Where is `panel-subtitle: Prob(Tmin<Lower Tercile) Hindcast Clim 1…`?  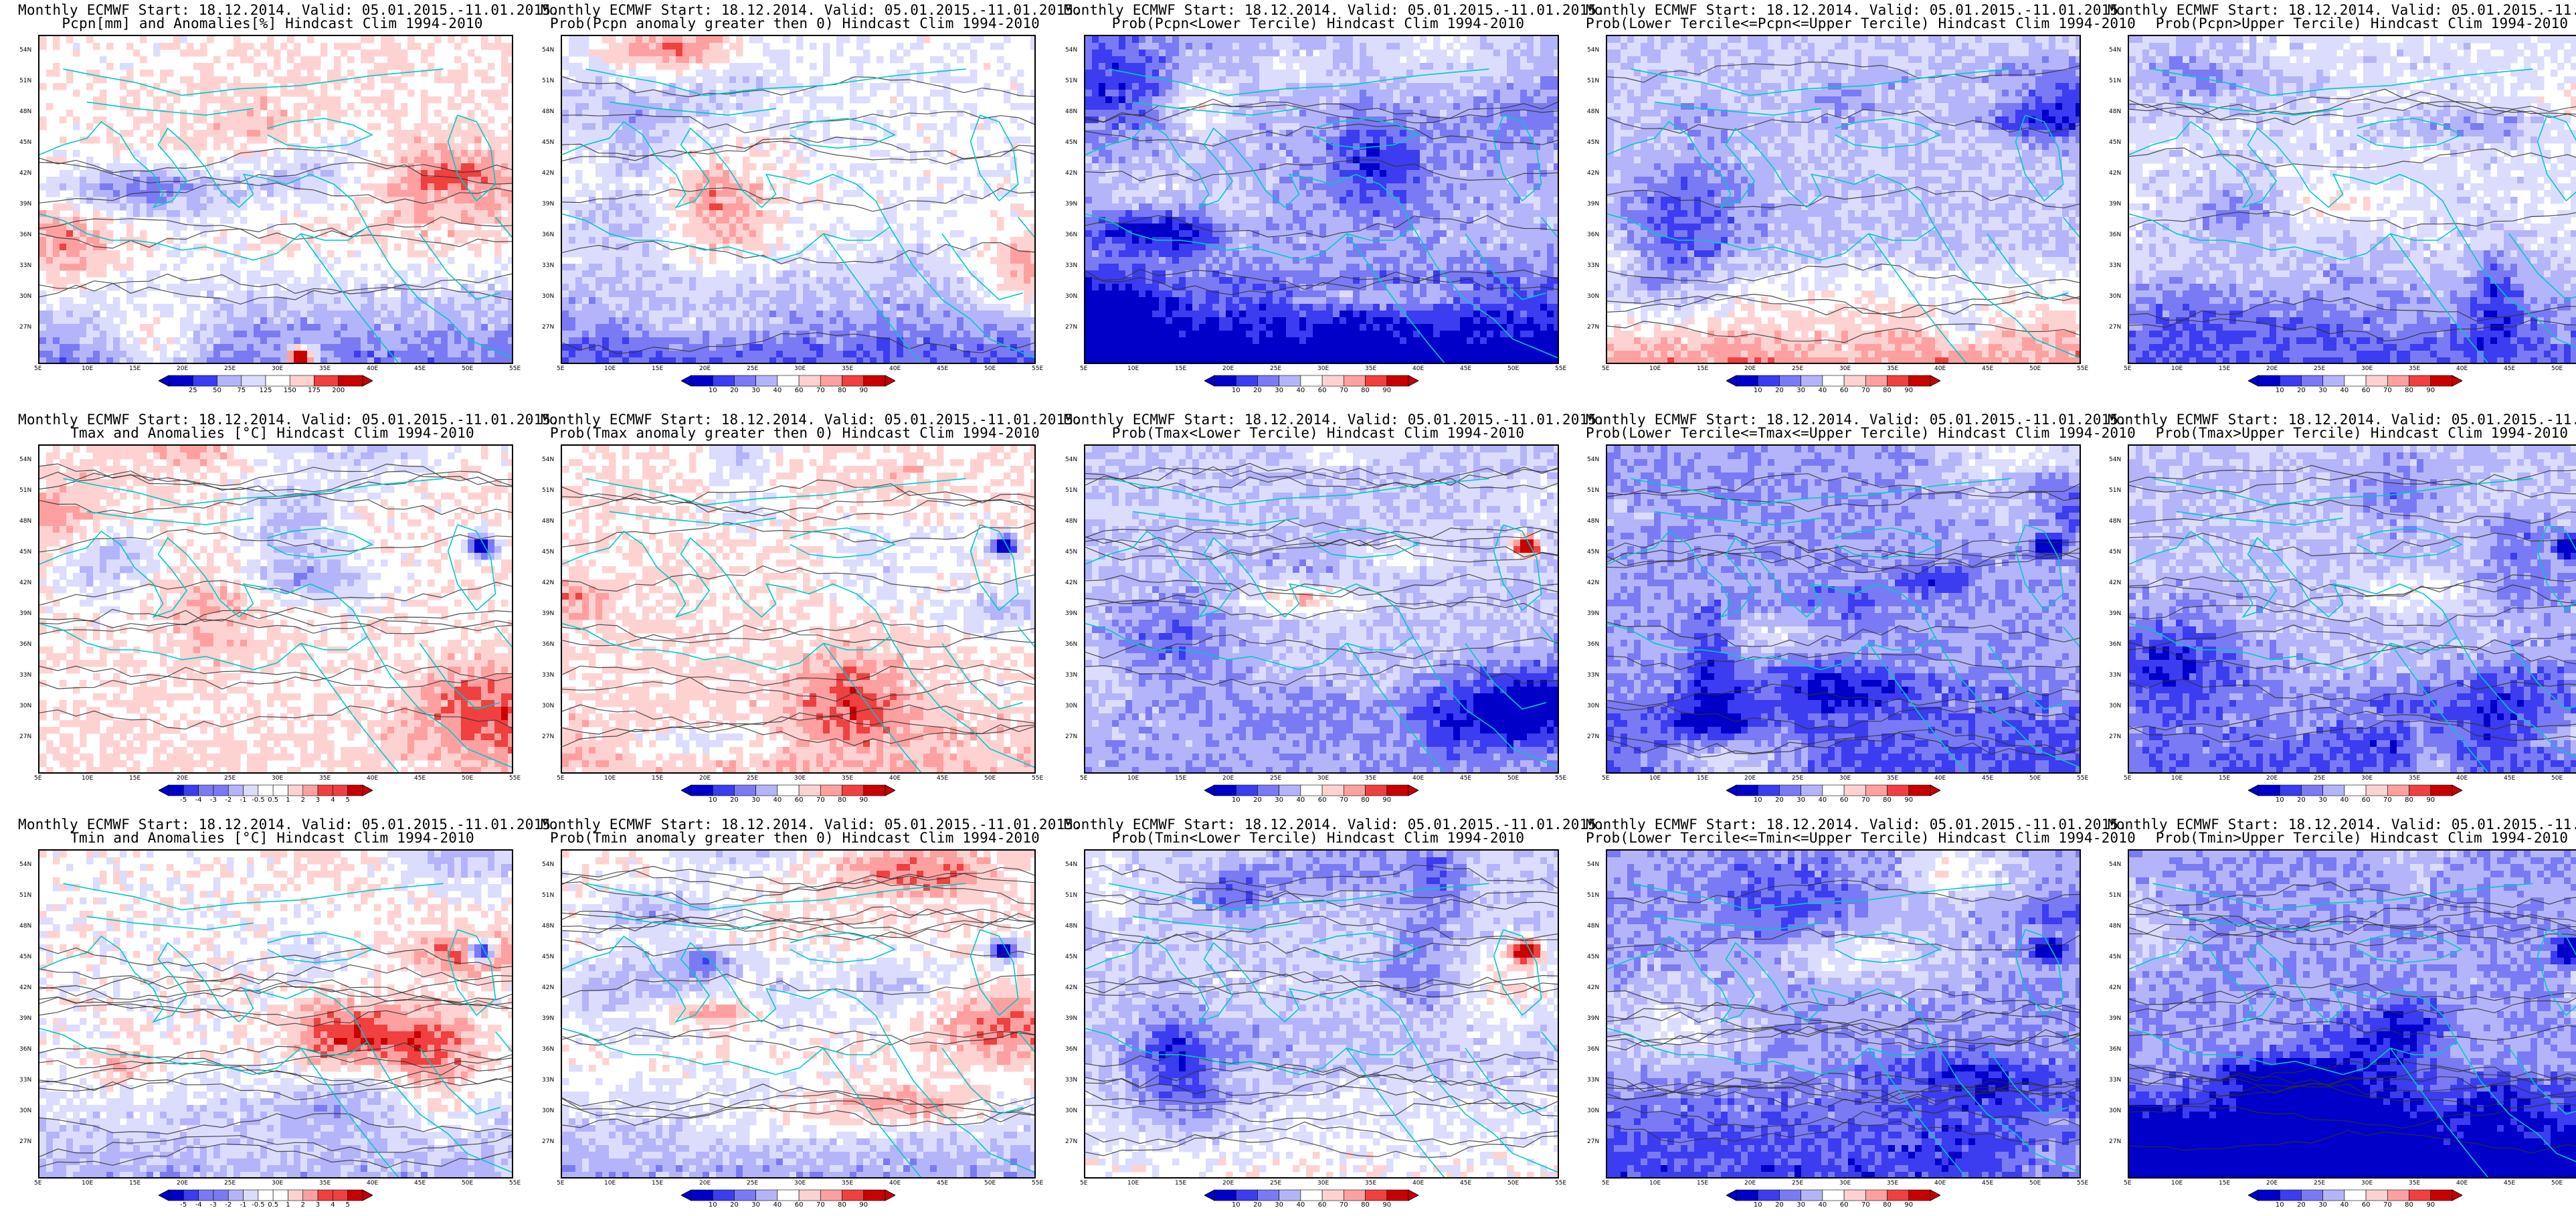 panel-subtitle: Prob(Tmin<Lower Tercile) Hindcast Clim 1… is located at coordinates (1318, 839).